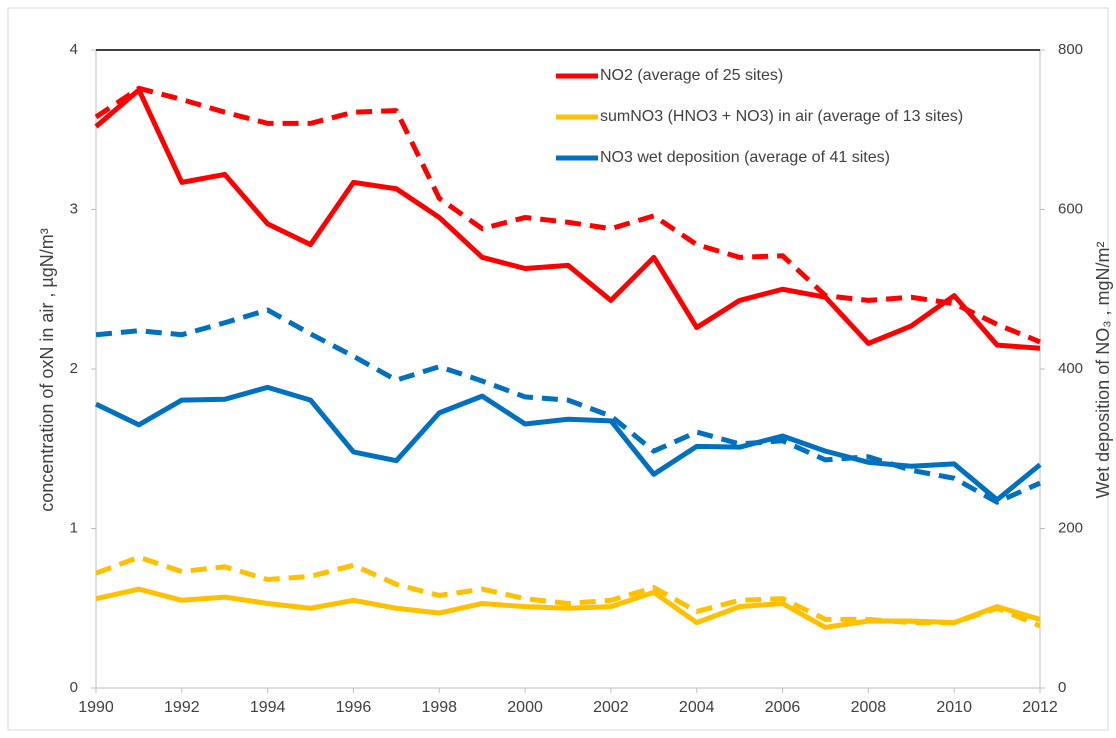 Image resolution: width=1116 pixels, height=738 pixels. What do you see at coordinates (697, 707) in the screenshot?
I see `x-tick-label: 2004` at bounding box center [697, 707].